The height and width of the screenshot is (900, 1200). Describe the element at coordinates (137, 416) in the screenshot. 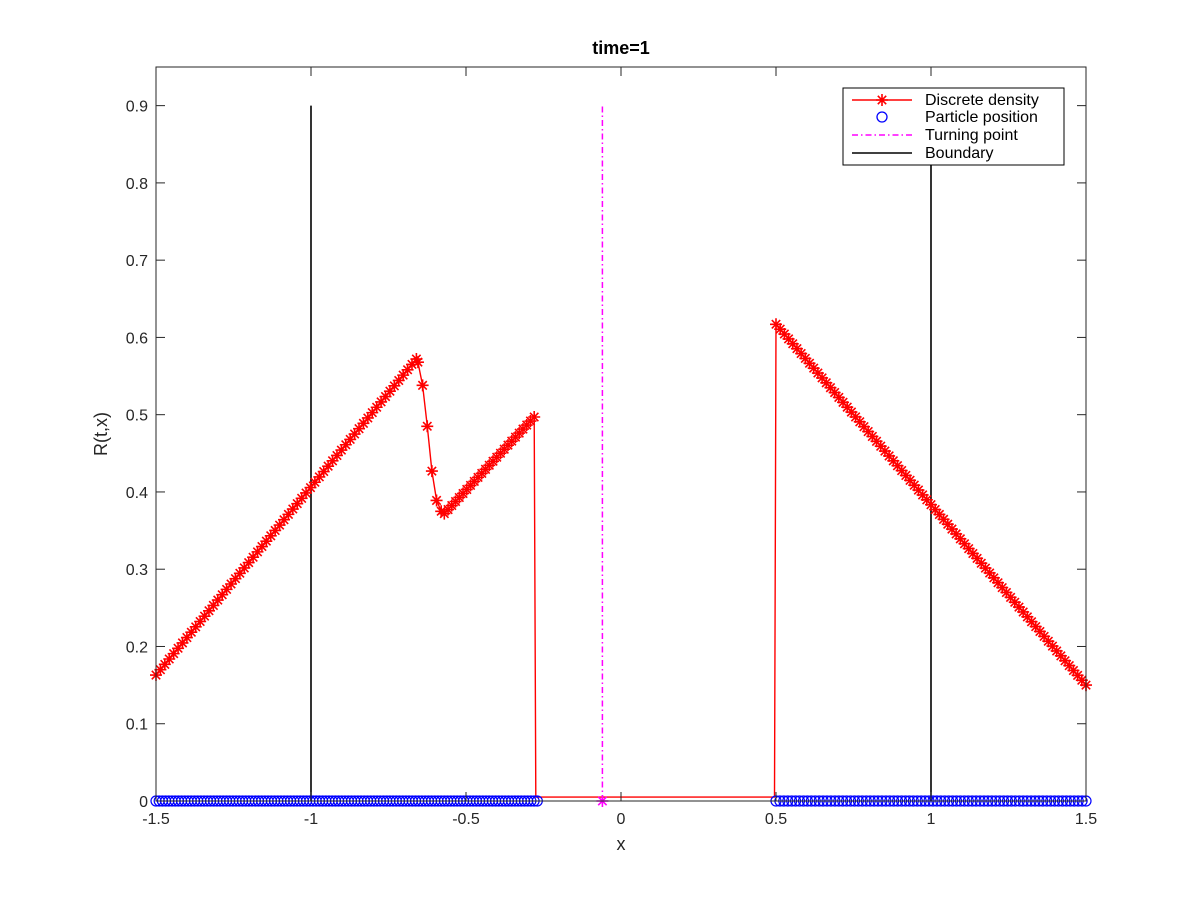

I see `y-tick-label: 0.5` at that location.